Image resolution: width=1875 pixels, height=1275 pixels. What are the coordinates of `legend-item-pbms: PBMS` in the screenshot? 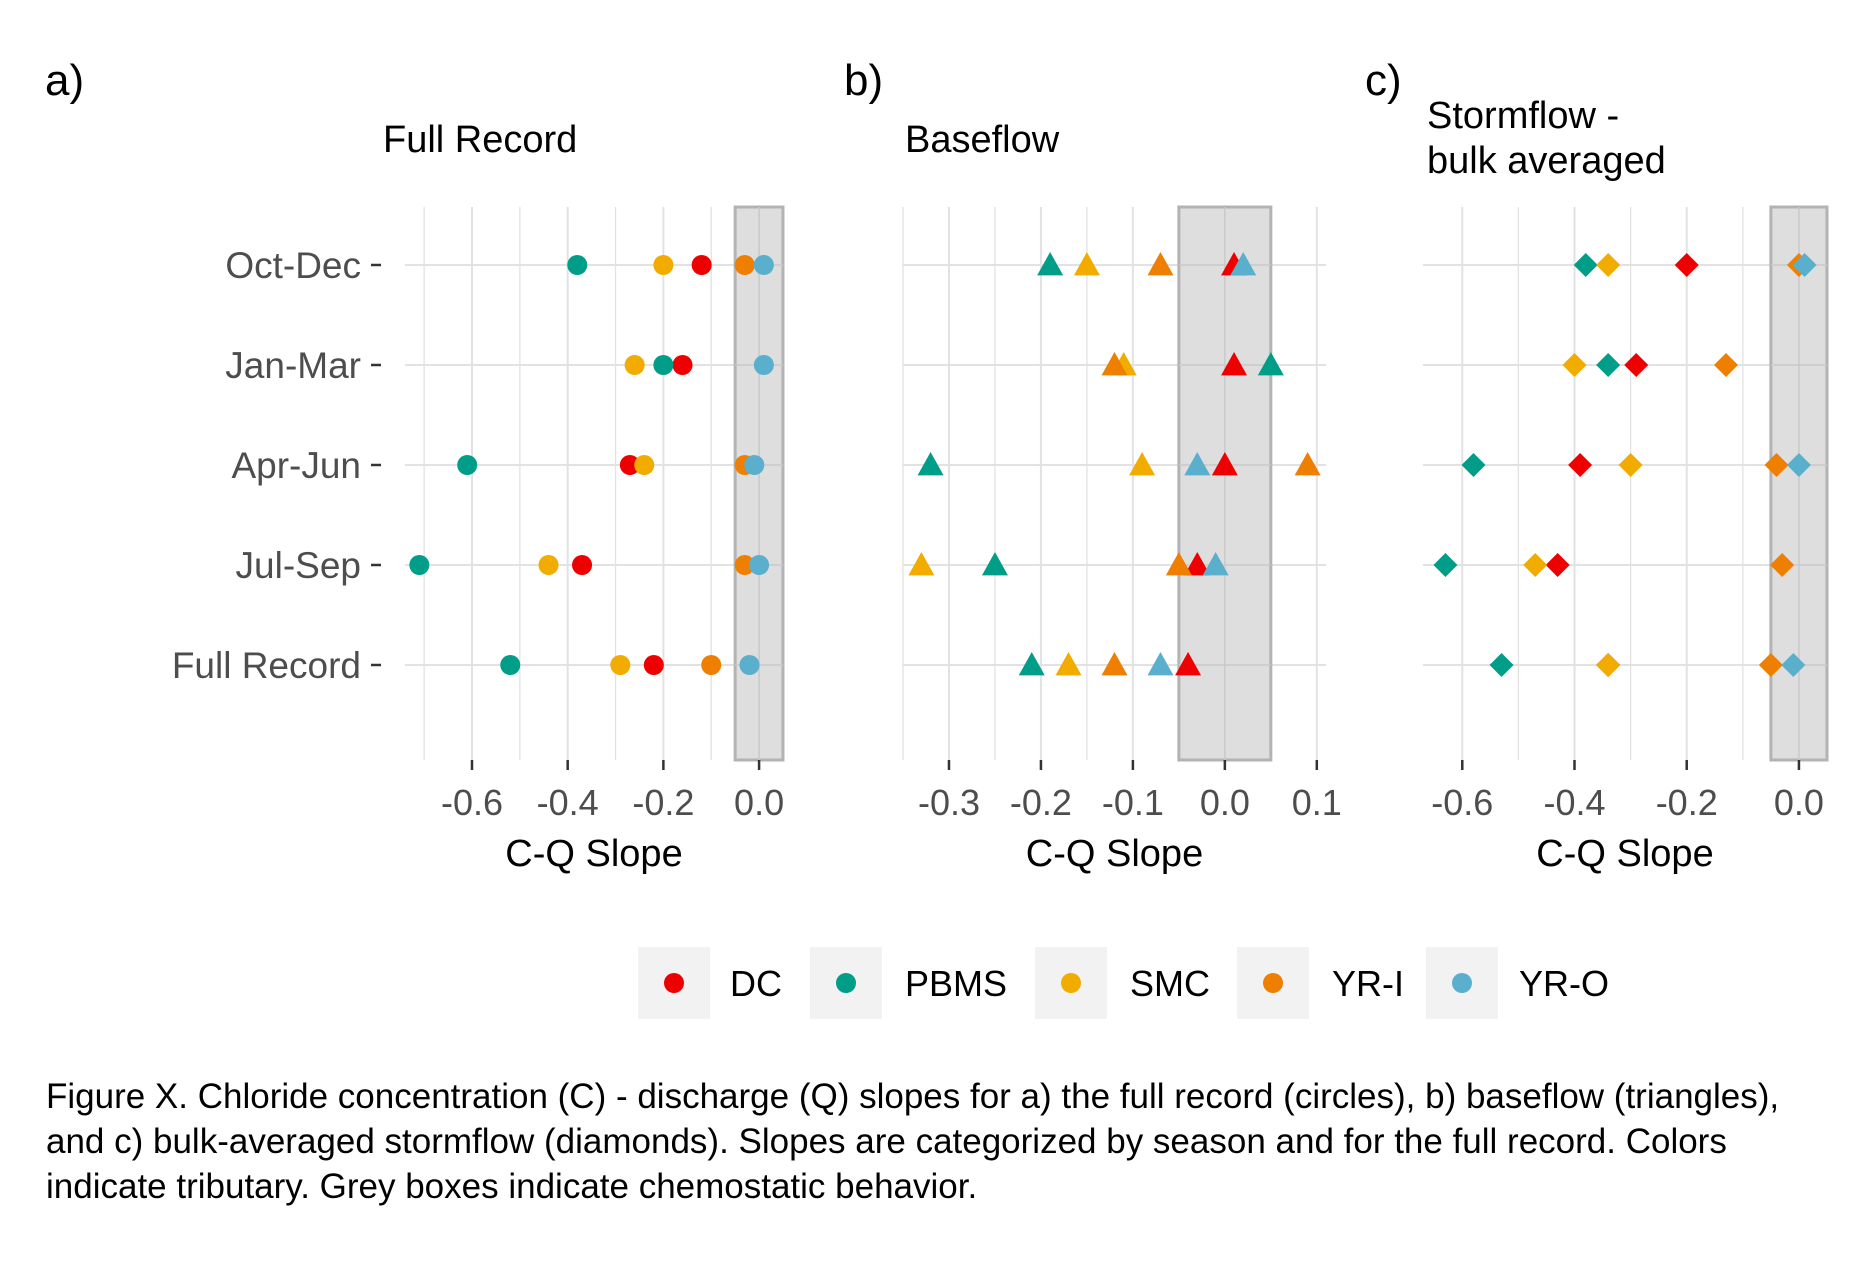 It's located at (908, 983).